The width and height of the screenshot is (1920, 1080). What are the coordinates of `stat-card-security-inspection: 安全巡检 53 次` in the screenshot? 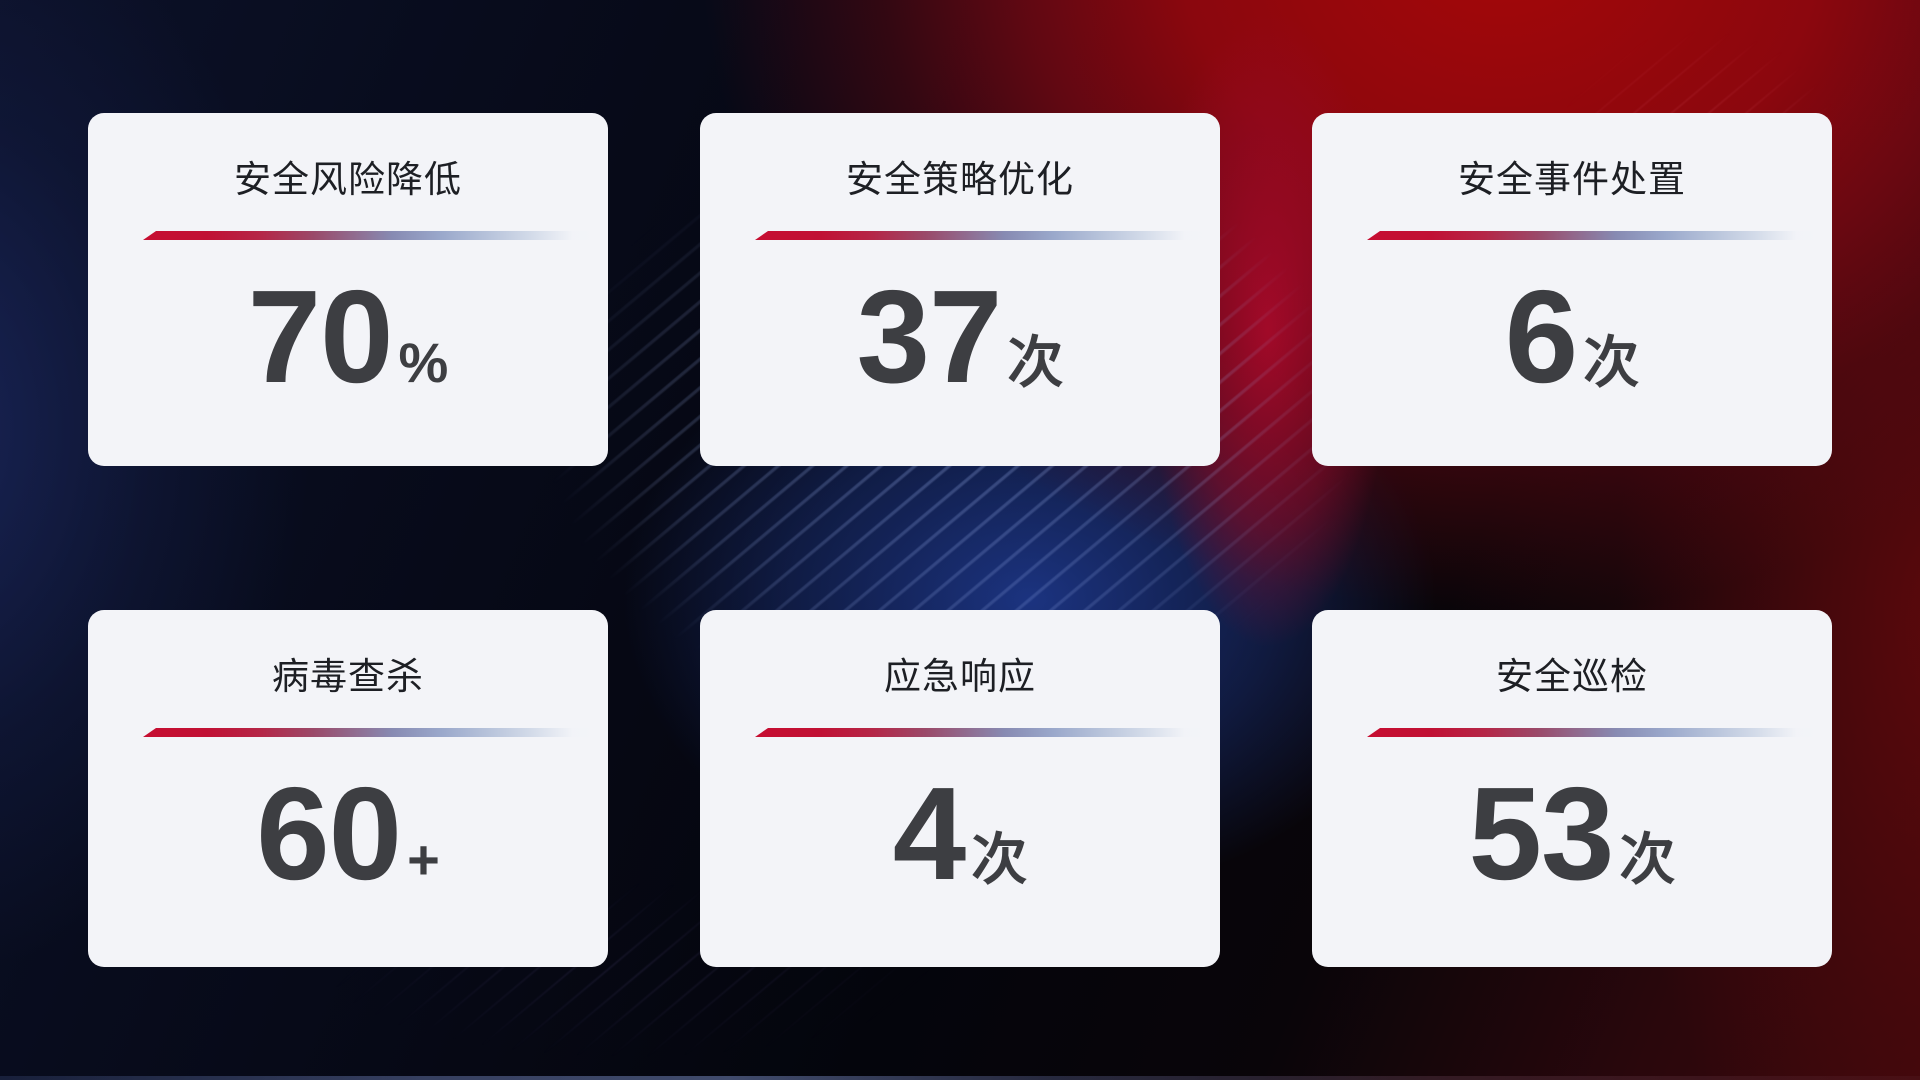 It's located at (1572, 788).